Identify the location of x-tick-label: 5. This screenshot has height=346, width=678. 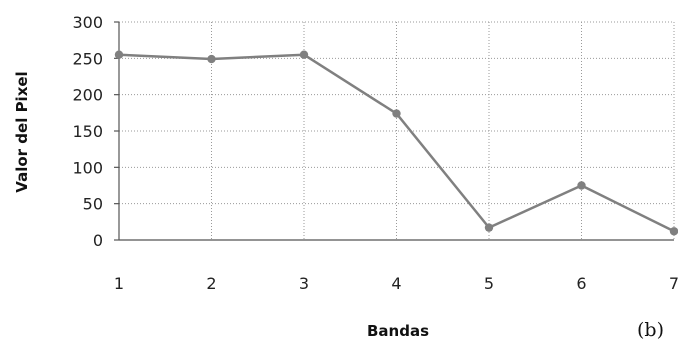
(489, 283).